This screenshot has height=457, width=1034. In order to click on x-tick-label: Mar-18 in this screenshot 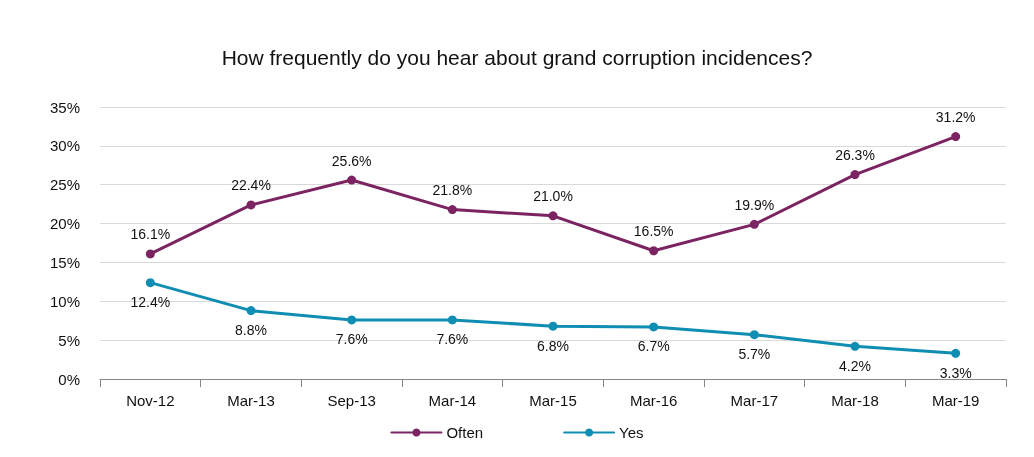, I will do `click(855, 400)`.